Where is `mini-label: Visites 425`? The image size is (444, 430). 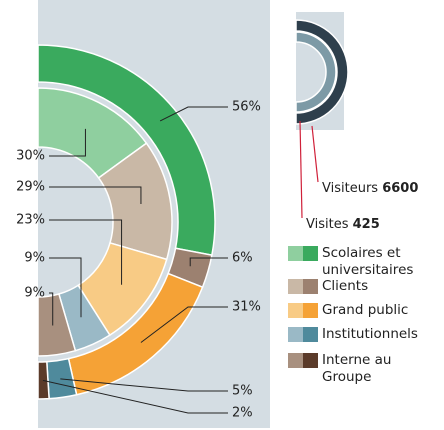
mini-label: Visites 425 is located at coordinates (343, 224).